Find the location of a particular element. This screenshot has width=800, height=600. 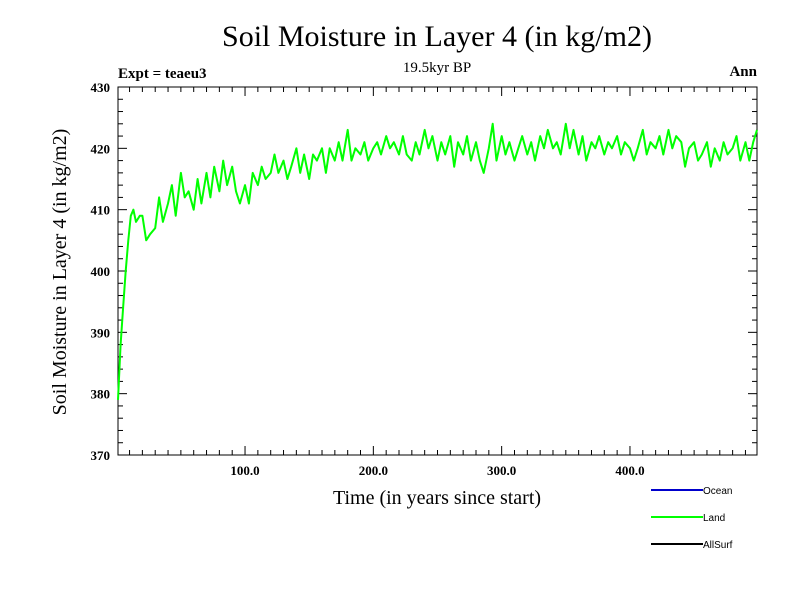

y-tick-label: 410 is located at coordinates (101, 210).